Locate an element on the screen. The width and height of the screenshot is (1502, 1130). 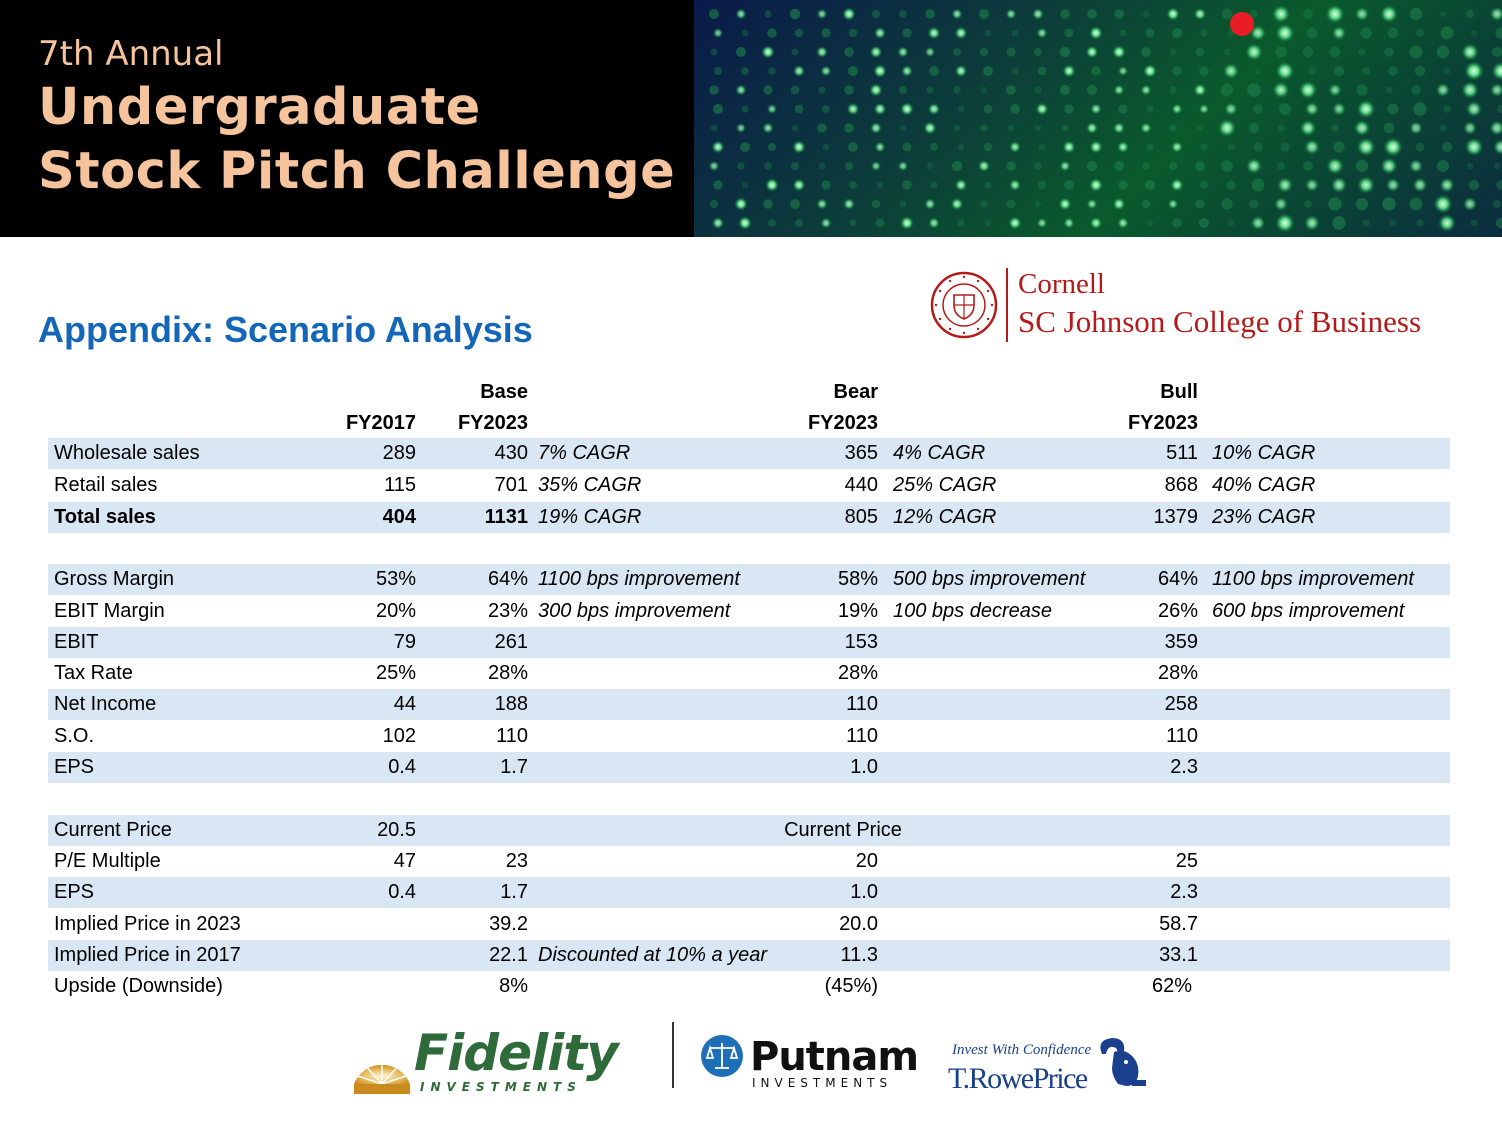
cell-fy2017: 44 is located at coordinates (404, 704).